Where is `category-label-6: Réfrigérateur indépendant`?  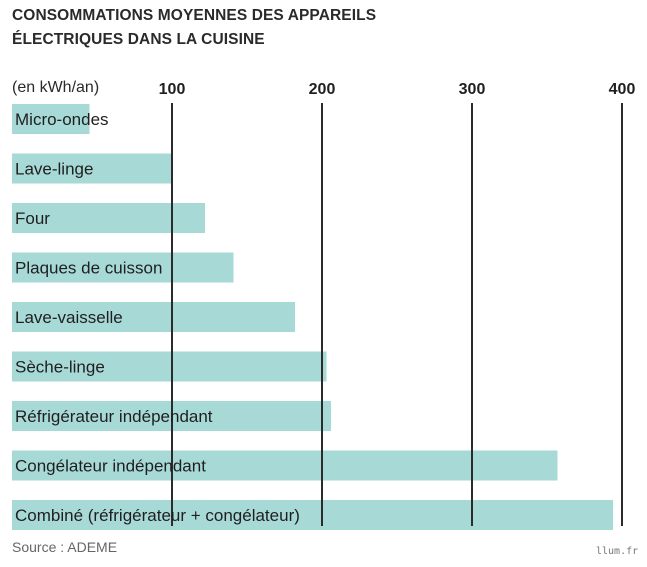
category-label-6: Réfrigérateur indépendant is located at coordinates (114, 416).